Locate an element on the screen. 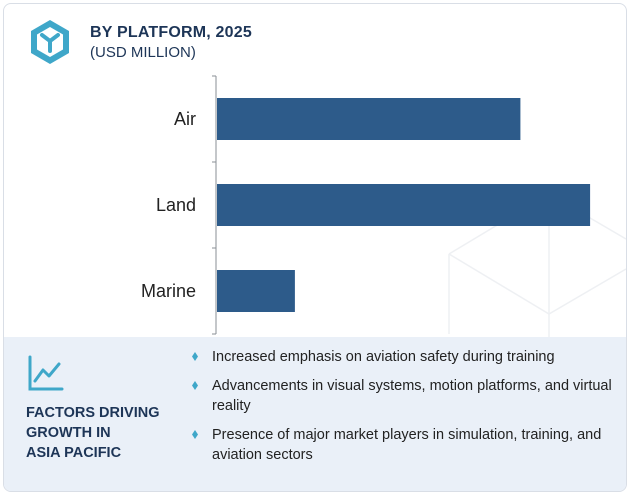 This screenshot has height=495, width=630. panel-title: FACTORS DRIVING GROWTH IN ASIA PACIFIC is located at coordinates (101, 433).